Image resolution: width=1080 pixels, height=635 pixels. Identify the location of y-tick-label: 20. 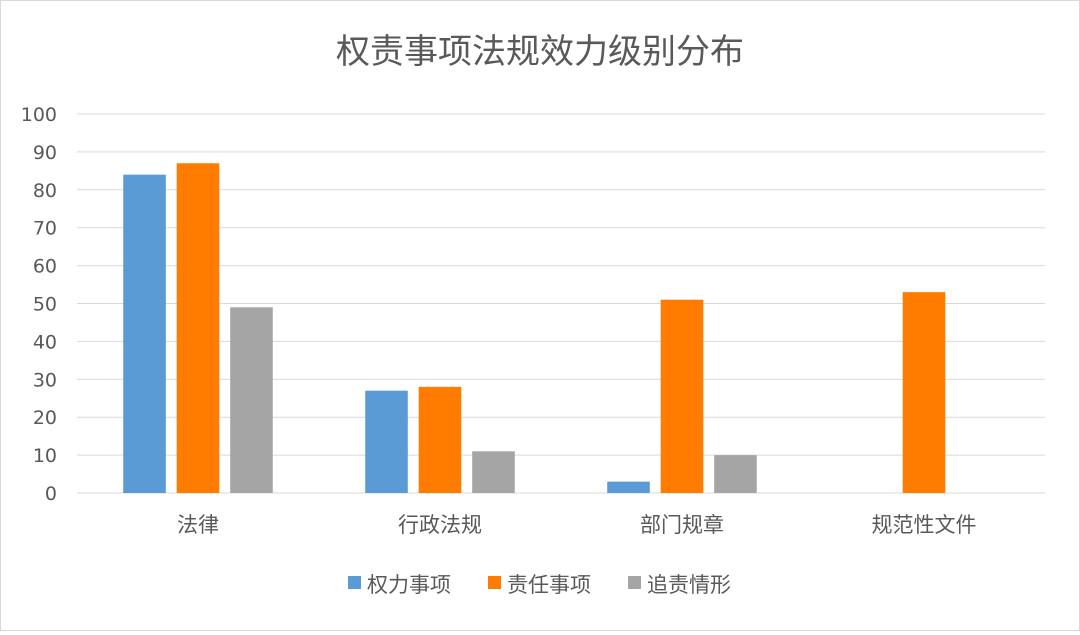
(45, 418).